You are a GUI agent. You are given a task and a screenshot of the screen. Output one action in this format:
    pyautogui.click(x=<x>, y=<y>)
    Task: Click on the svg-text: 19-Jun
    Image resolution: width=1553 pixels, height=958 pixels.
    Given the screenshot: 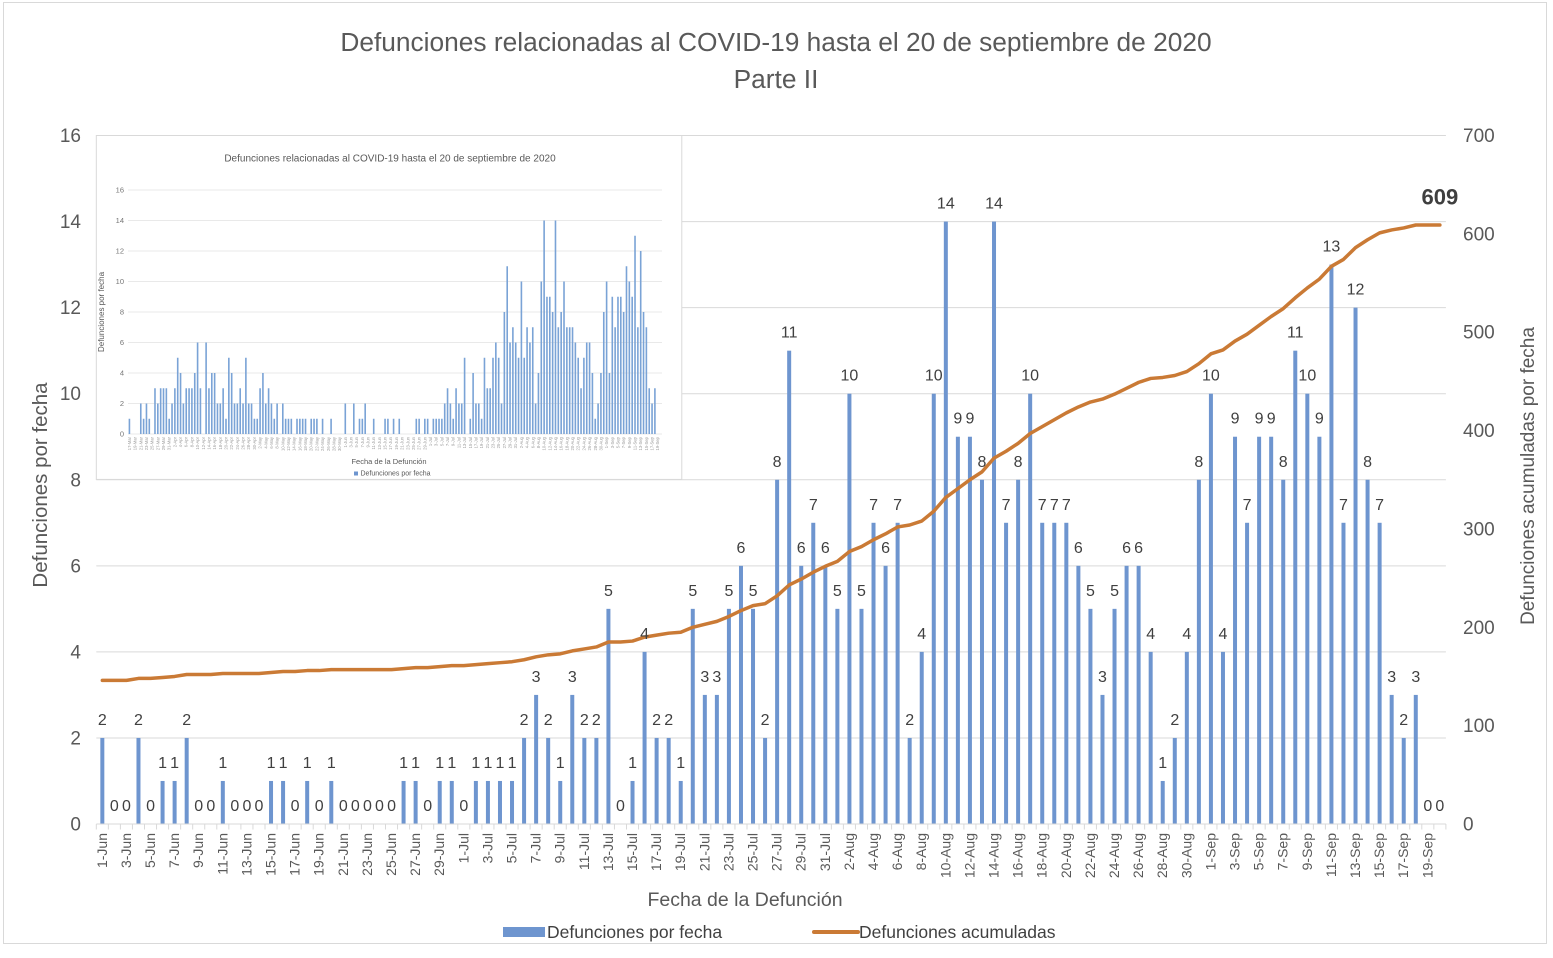 What is the action you would take?
    pyautogui.click(x=396, y=442)
    